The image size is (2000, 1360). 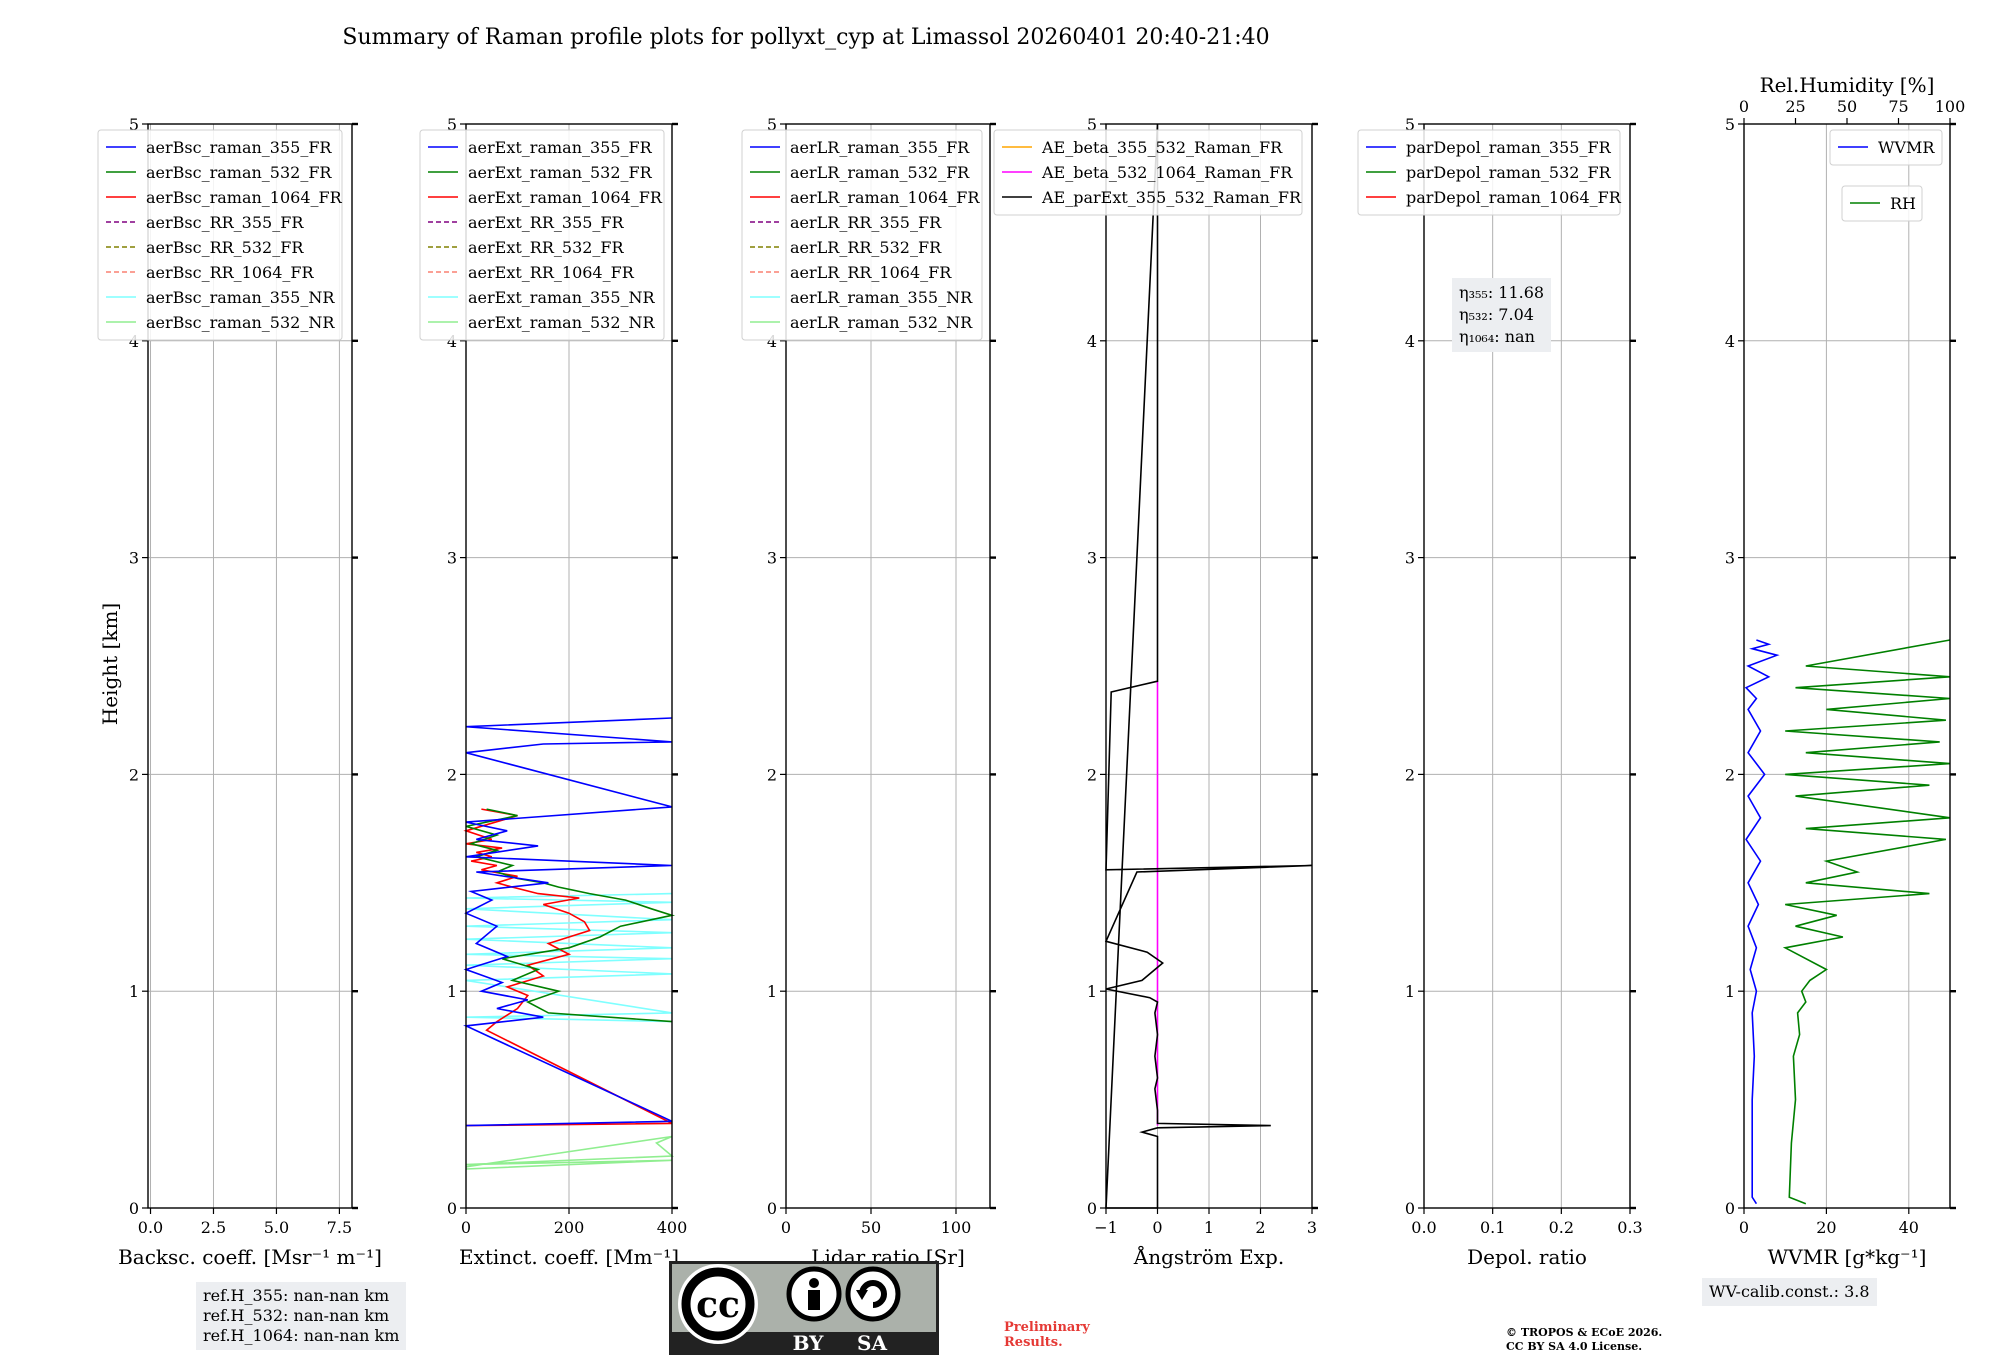 I want to click on depolarization-ytick-label-5: 5, so click(x=1410, y=124).